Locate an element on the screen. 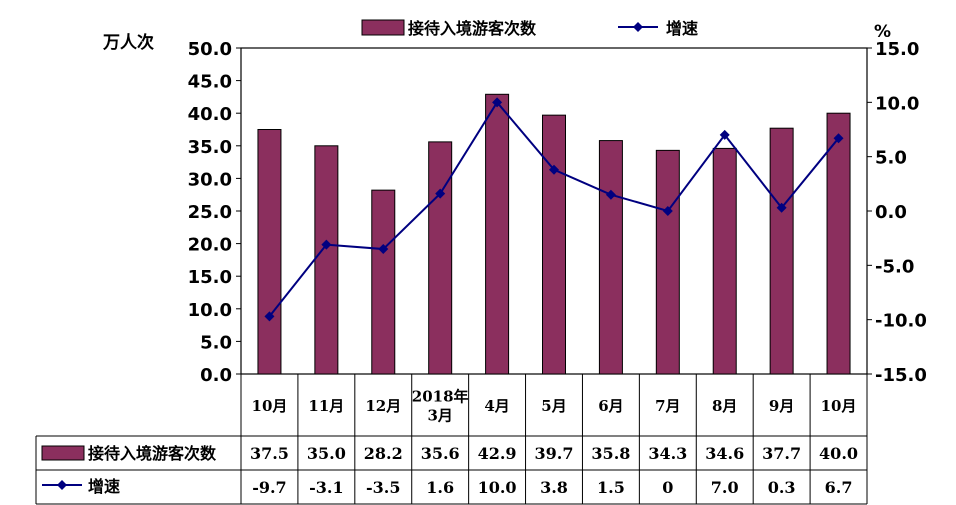  y-right-ticks: -15.0 -10.0 -5.0 0.0 5.0 10.0 15.0 is located at coordinates (897, 212).